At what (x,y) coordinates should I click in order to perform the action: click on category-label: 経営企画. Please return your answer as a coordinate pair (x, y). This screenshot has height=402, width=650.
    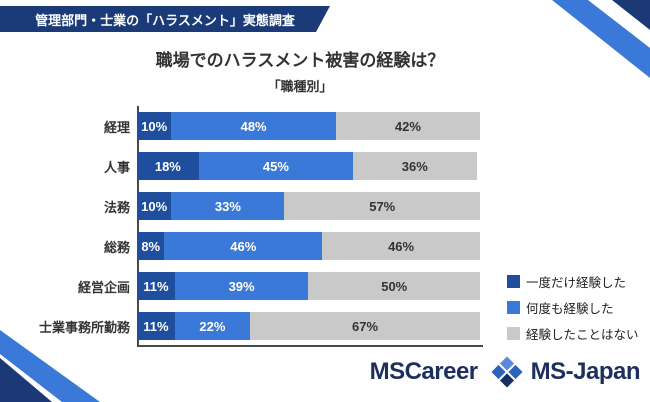
    Looking at the image, I should click on (103, 287).